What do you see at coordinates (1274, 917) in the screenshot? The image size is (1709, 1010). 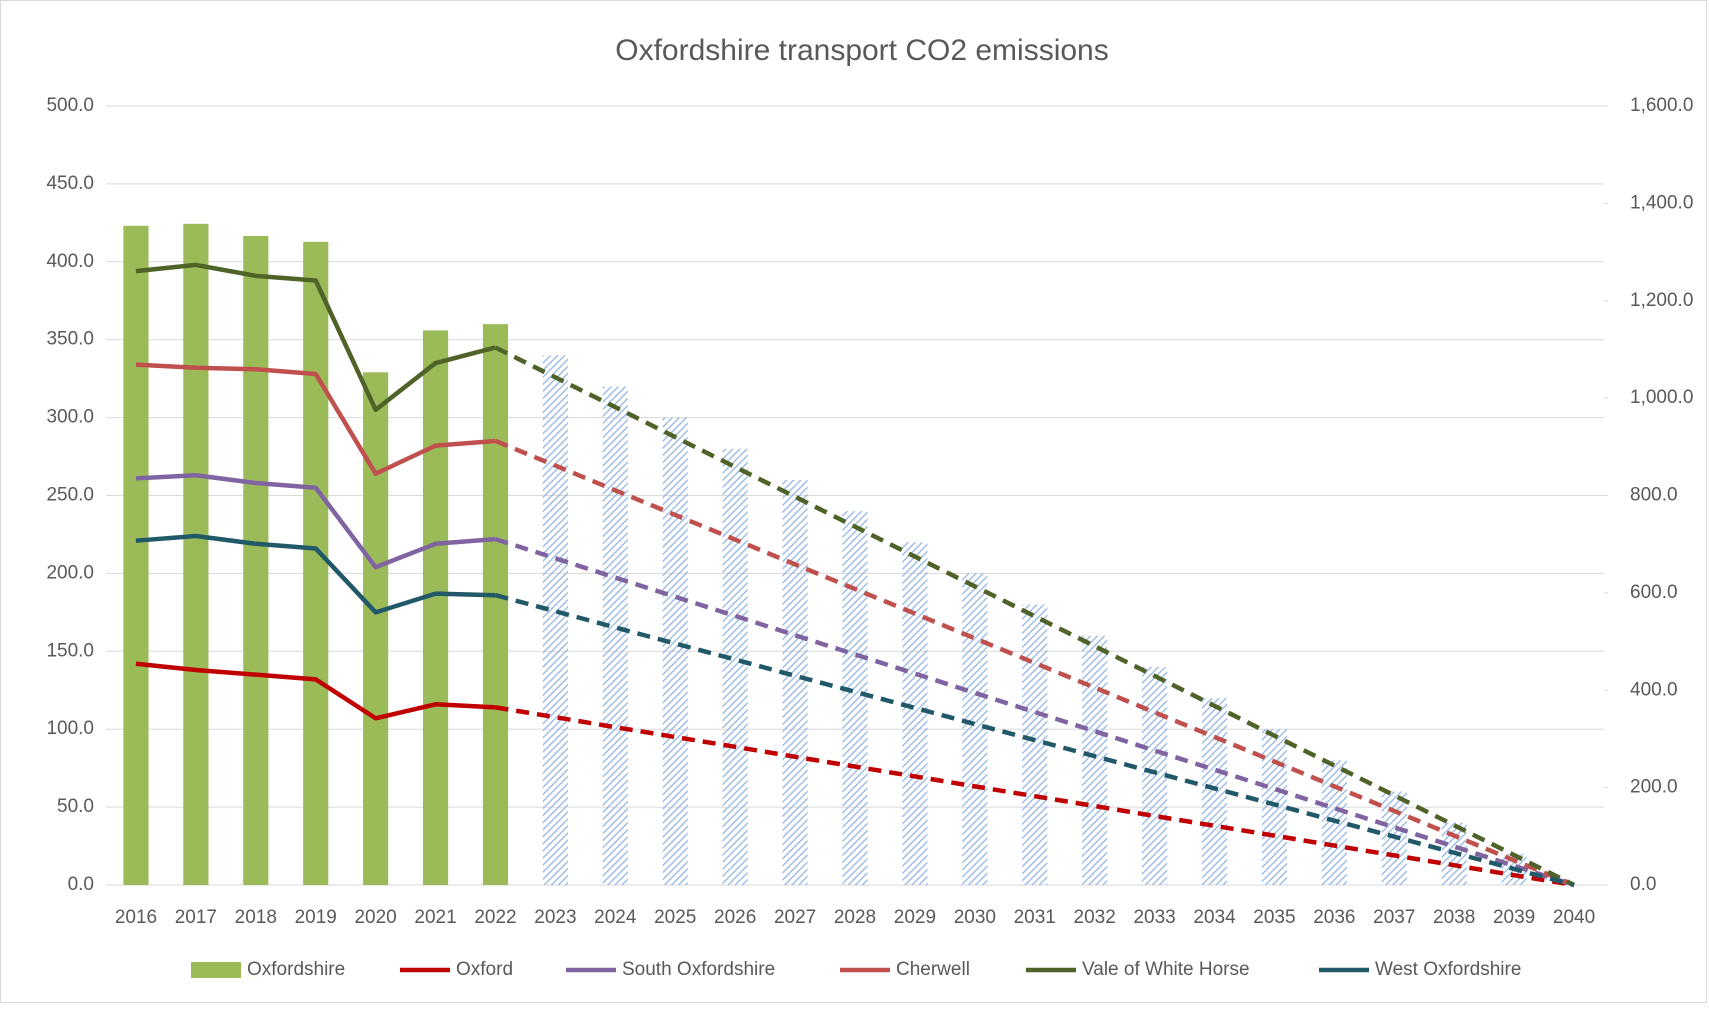 I see `x-tick-label: 2035` at bounding box center [1274, 917].